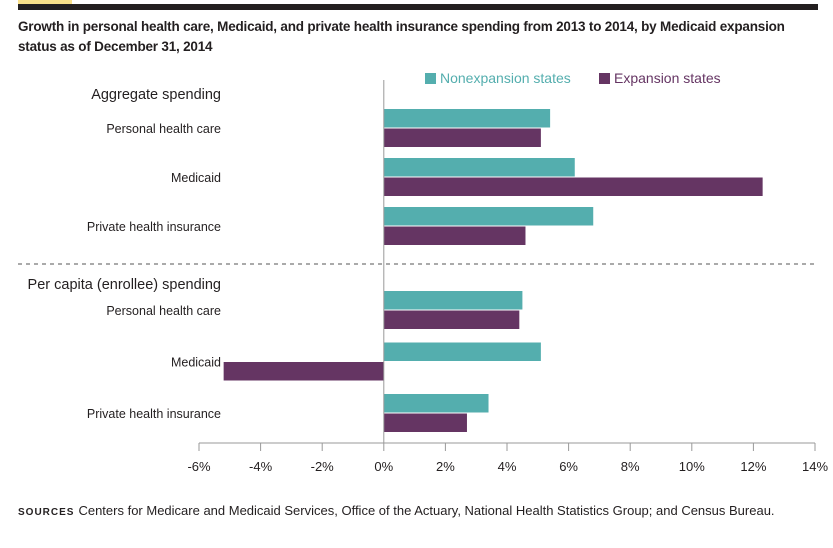 This screenshot has height=548, width=833. Describe the element at coordinates (630, 466) in the screenshot. I see `x-tick-label: 8%` at that location.